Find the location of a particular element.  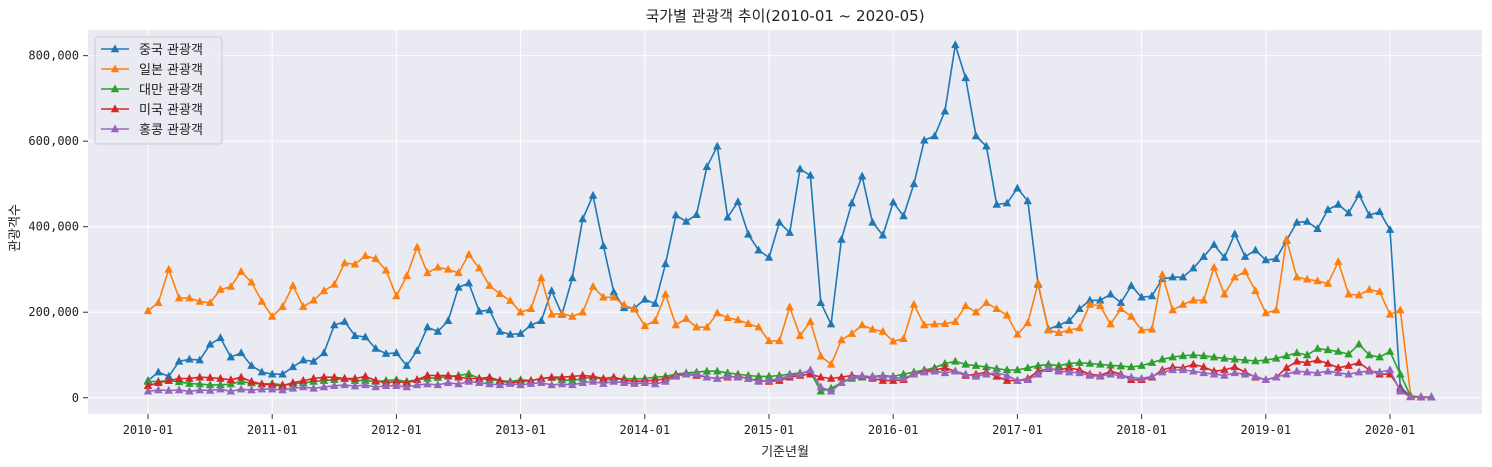

x-tick-label: 2017-01 is located at coordinates (1017, 430).